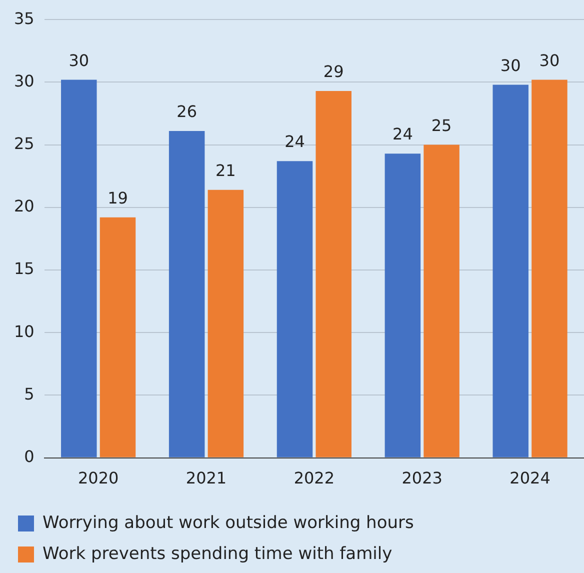 Image resolution: width=584 pixels, height=573 pixels. Describe the element at coordinates (118, 198) in the screenshot. I see `data-label: 19` at that location.